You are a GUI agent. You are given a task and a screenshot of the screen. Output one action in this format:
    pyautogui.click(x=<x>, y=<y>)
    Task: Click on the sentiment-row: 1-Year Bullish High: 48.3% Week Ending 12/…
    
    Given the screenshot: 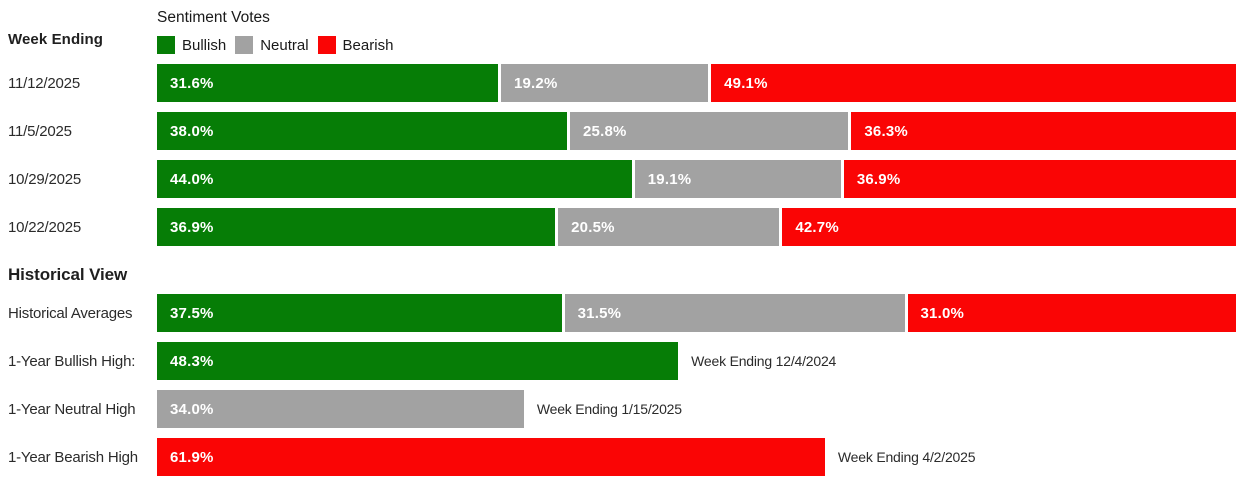 What is the action you would take?
    pyautogui.click(x=623, y=361)
    